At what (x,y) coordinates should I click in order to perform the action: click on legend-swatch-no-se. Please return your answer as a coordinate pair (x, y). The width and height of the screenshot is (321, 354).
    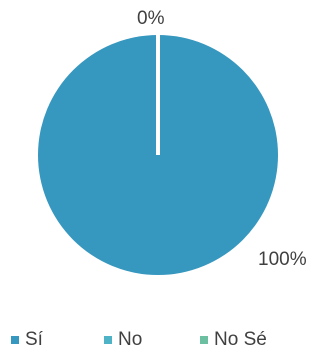
    Looking at the image, I should click on (204, 340).